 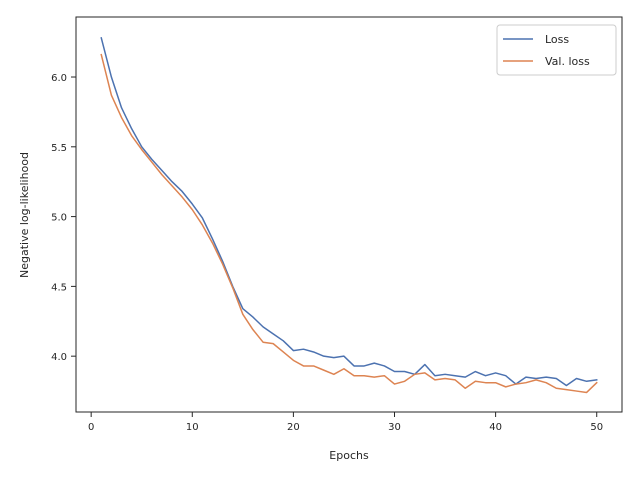 What do you see at coordinates (394, 427) in the screenshot?
I see `x-tick-label: 30` at bounding box center [394, 427].